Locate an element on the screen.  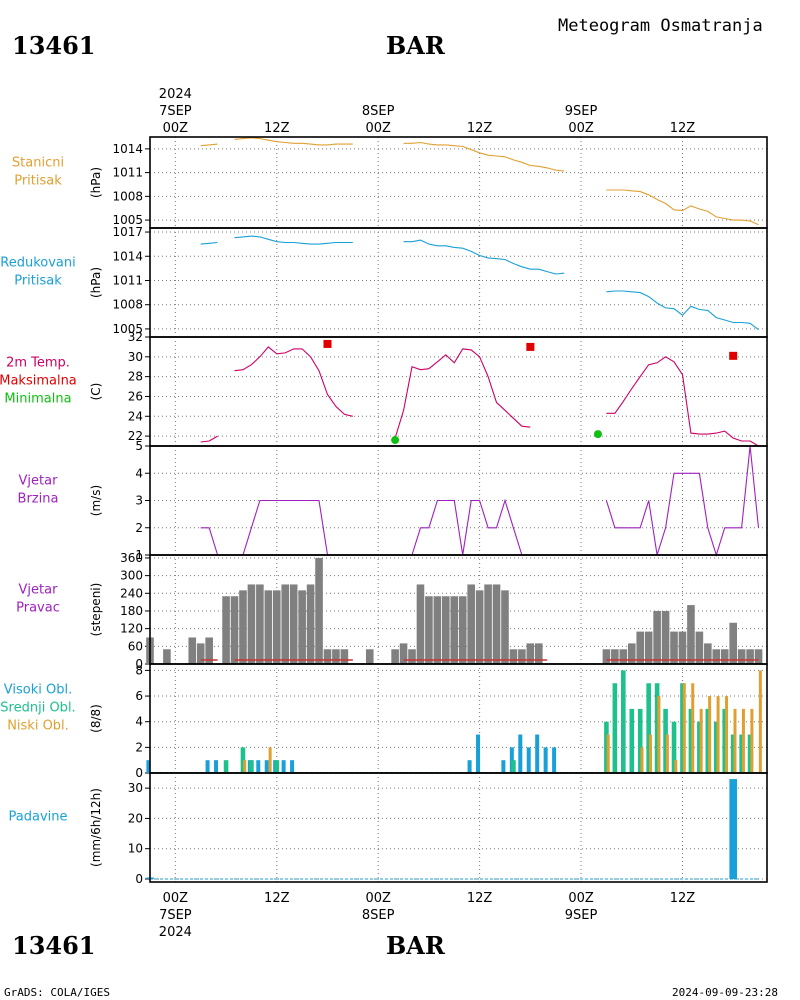
top-time-label: 12Z is located at coordinates (683, 128).